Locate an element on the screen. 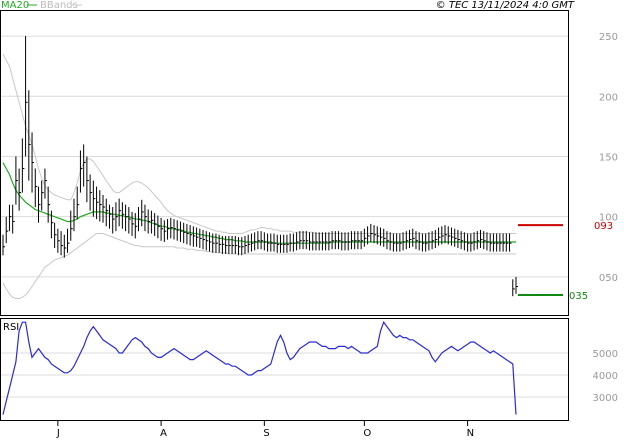 Image resolution: width=627 pixels, height=440 pixels. rsi-y-tick-label: 4000 is located at coordinates (605, 376).